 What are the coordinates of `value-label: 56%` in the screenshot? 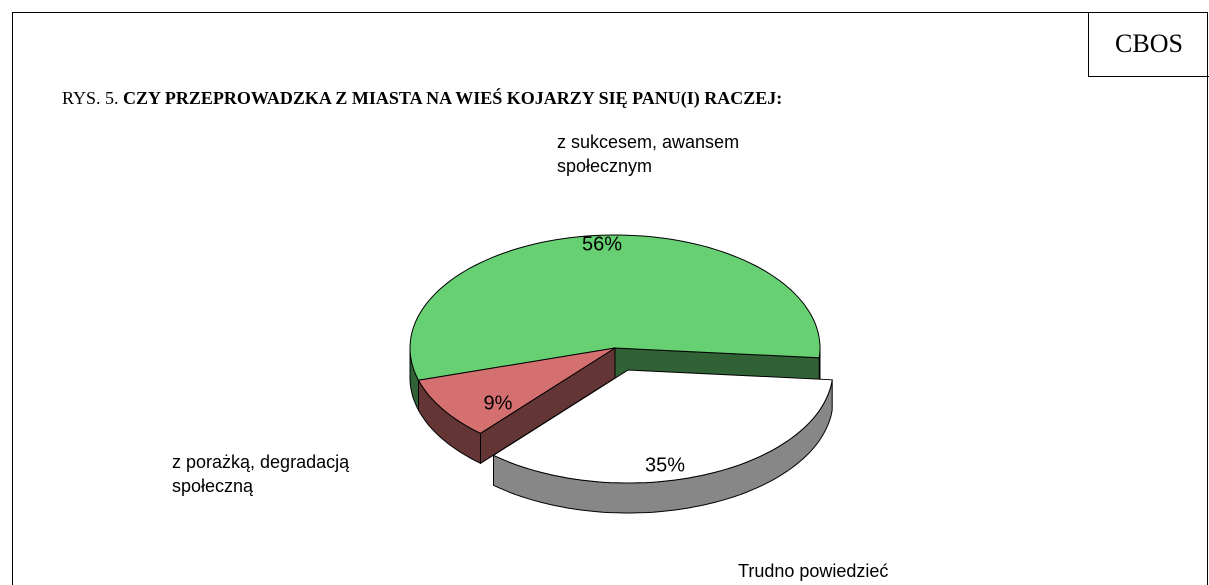 It's located at (602, 244).